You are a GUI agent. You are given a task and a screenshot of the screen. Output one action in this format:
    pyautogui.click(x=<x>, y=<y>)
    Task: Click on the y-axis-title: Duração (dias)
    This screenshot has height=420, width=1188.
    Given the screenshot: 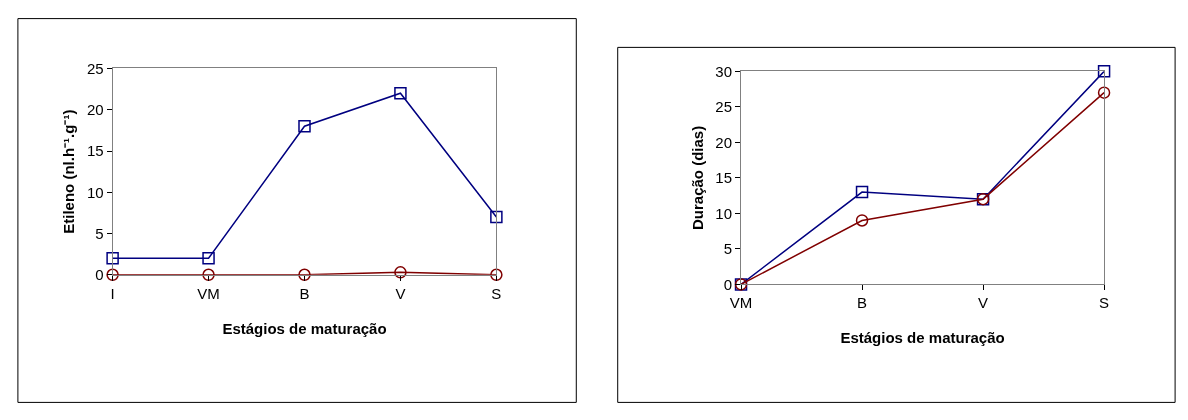 What is the action you would take?
    pyautogui.click(x=697, y=177)
    